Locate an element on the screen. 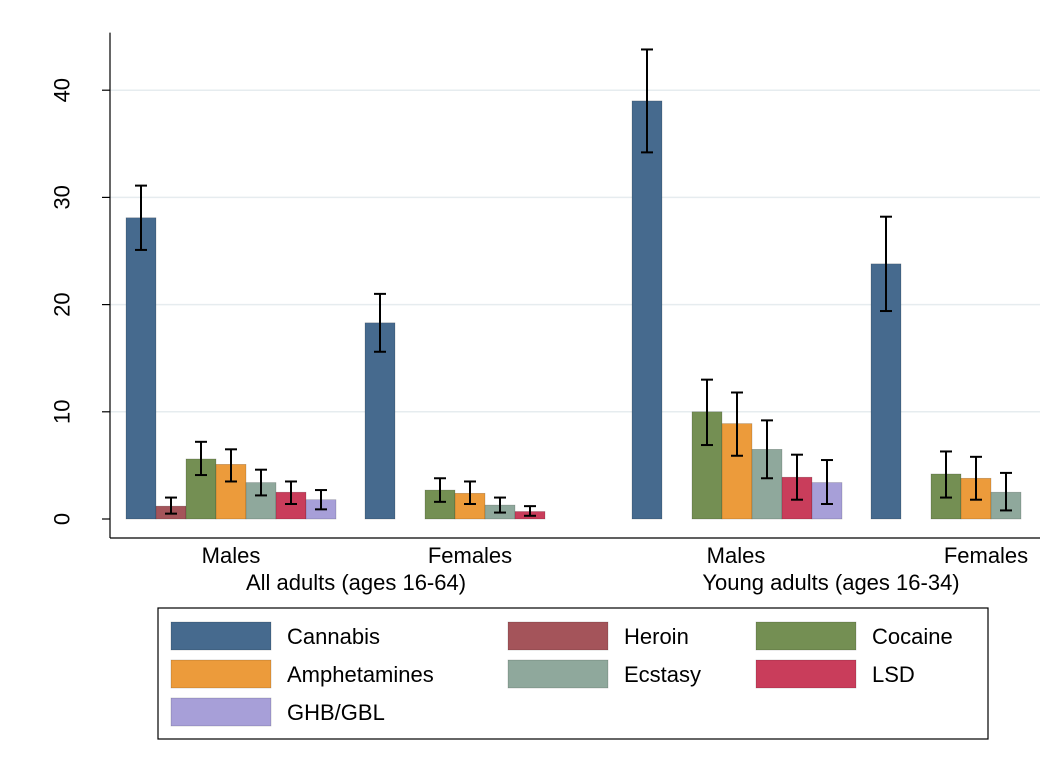 Image resolution: width=1050 pixels, height=774 pixels. legend-label: Heroin is located at coordinates (656, 636).